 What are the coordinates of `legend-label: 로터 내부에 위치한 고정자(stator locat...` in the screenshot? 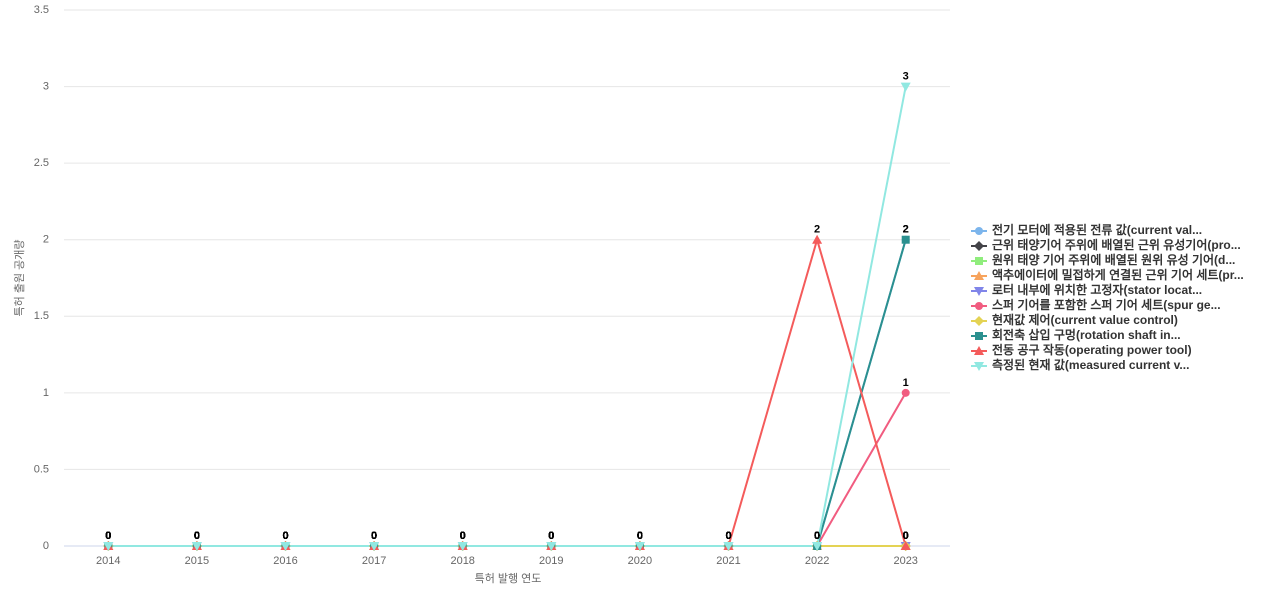 It's located at (1097, 289).